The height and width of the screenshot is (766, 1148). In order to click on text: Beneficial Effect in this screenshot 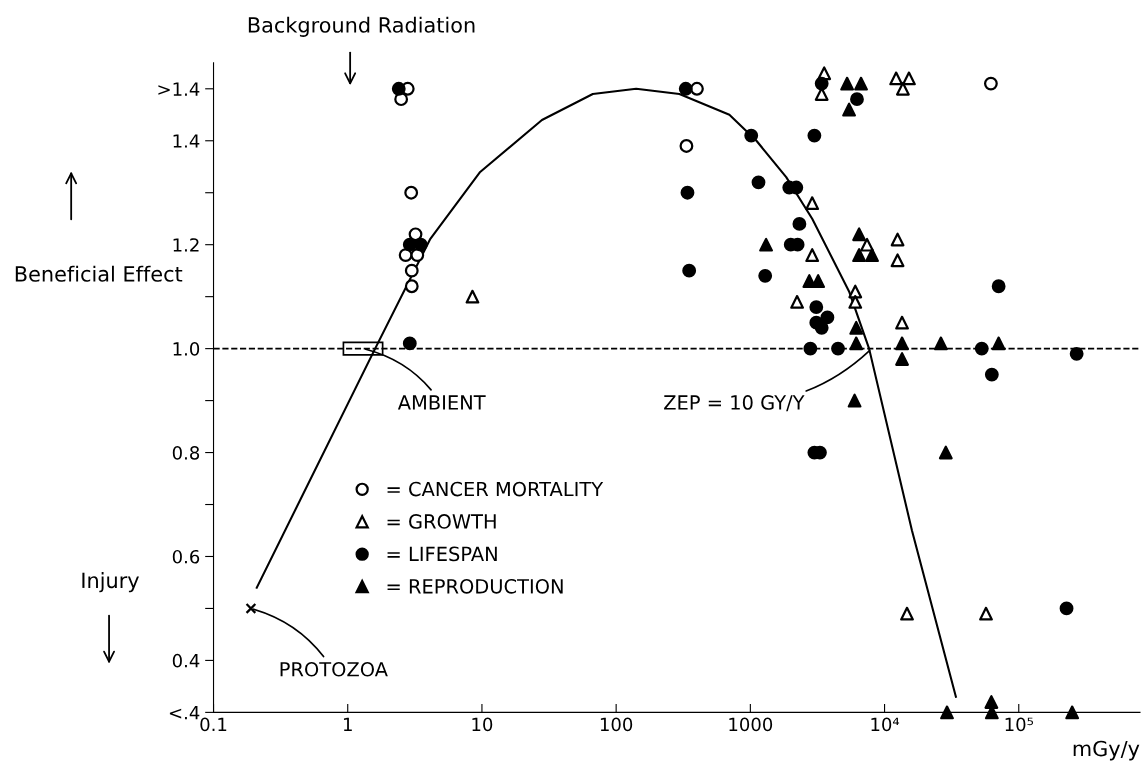, I will do `click(99, 273)`.